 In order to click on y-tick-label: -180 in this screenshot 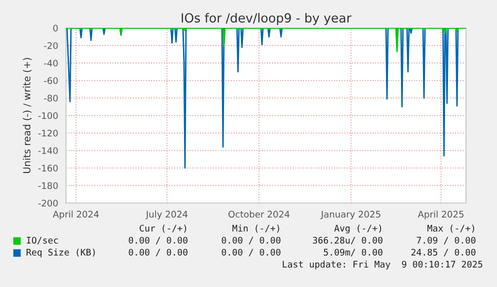, I will do `click(48, 186)`.